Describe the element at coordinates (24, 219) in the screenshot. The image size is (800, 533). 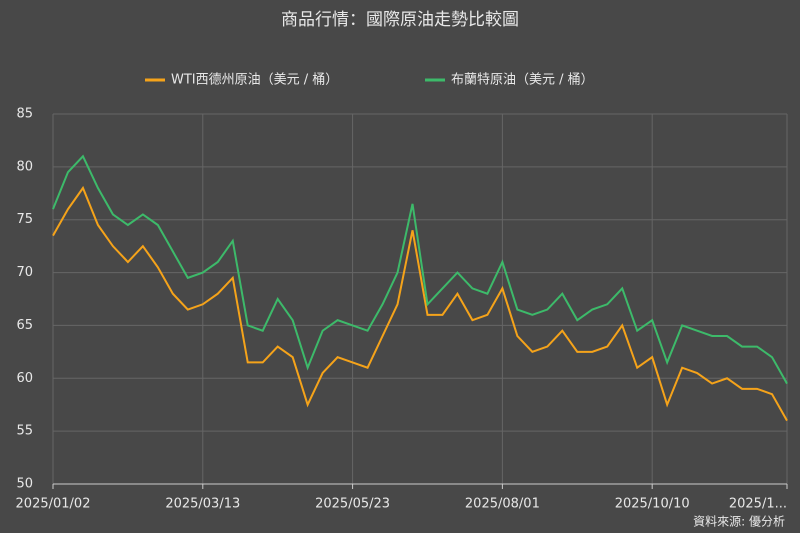
I see `y-tick-label: 75` at that location.